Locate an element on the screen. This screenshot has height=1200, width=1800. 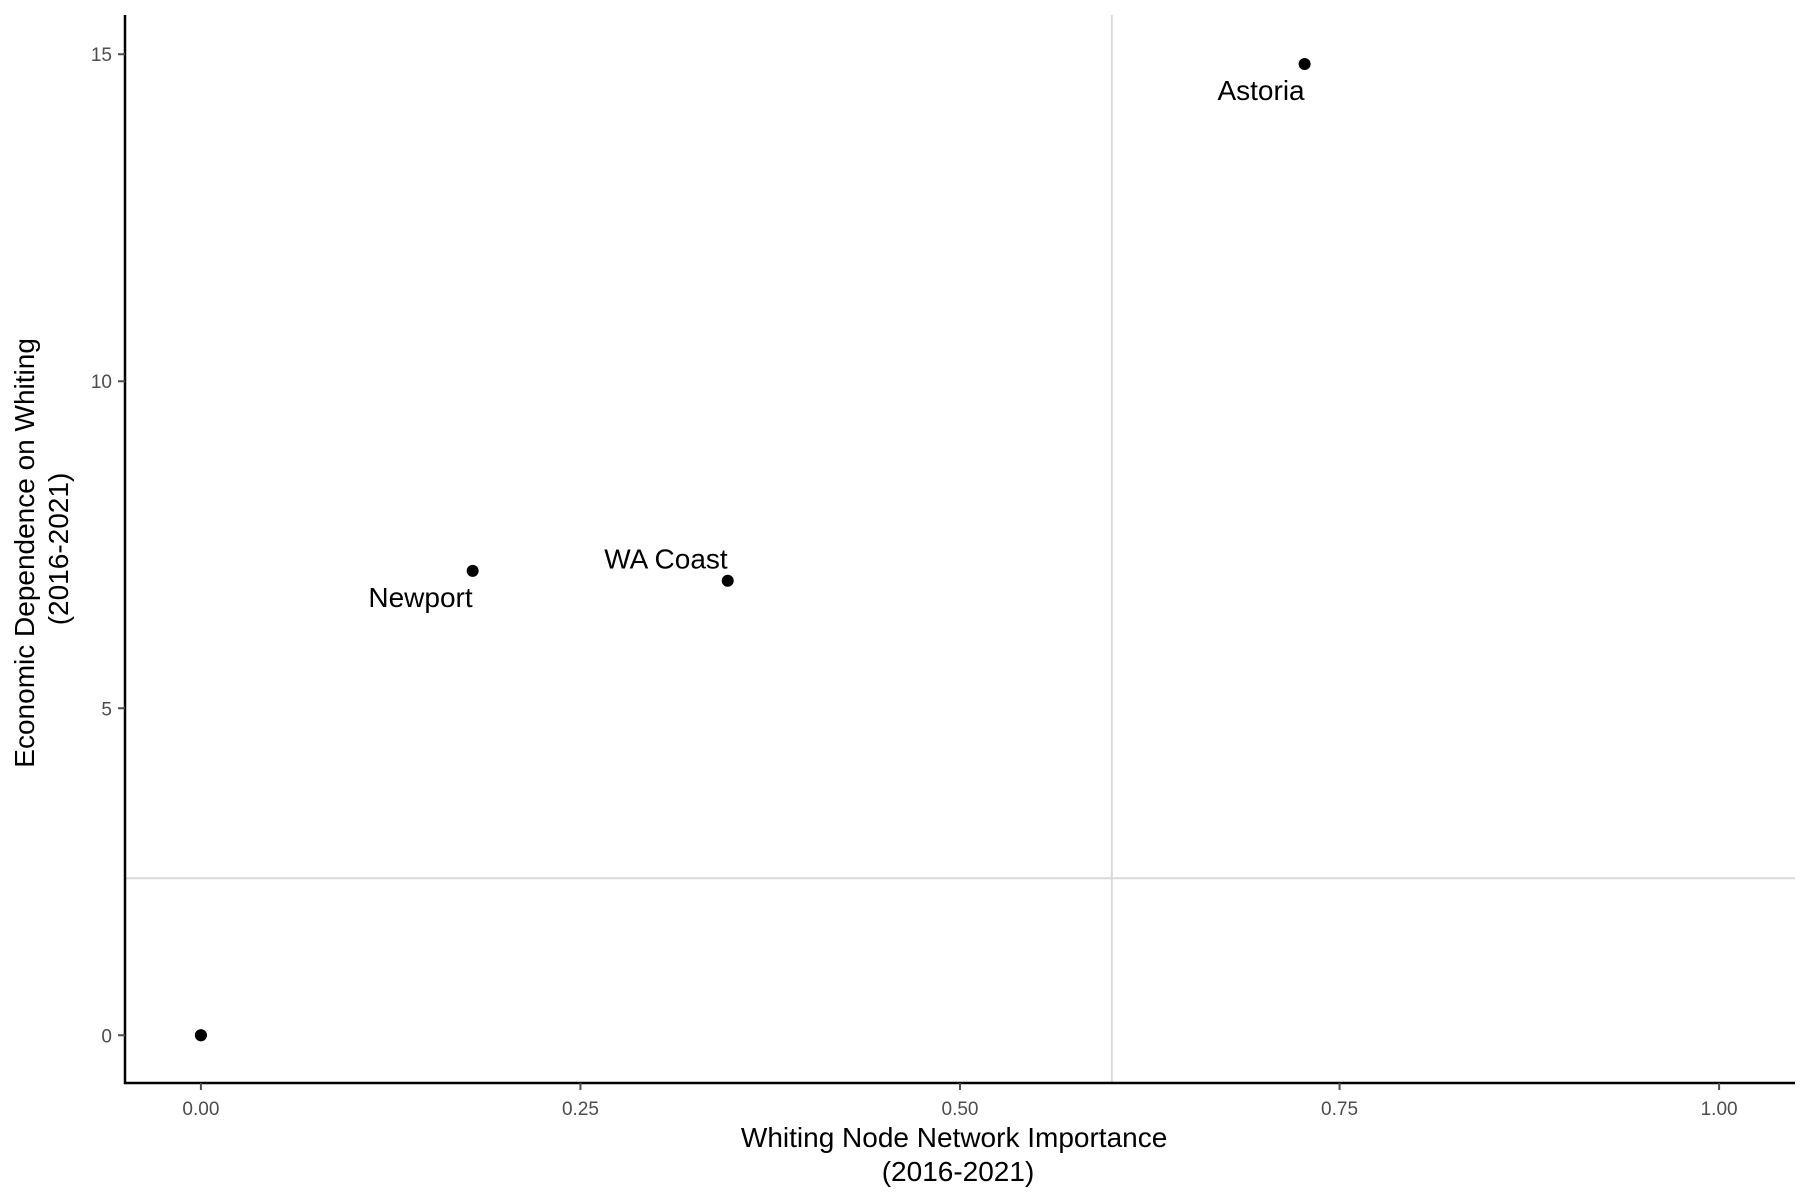
y-axis-title-line-1: Economic Dependence on Whiting is located at coordinates (24, 553).